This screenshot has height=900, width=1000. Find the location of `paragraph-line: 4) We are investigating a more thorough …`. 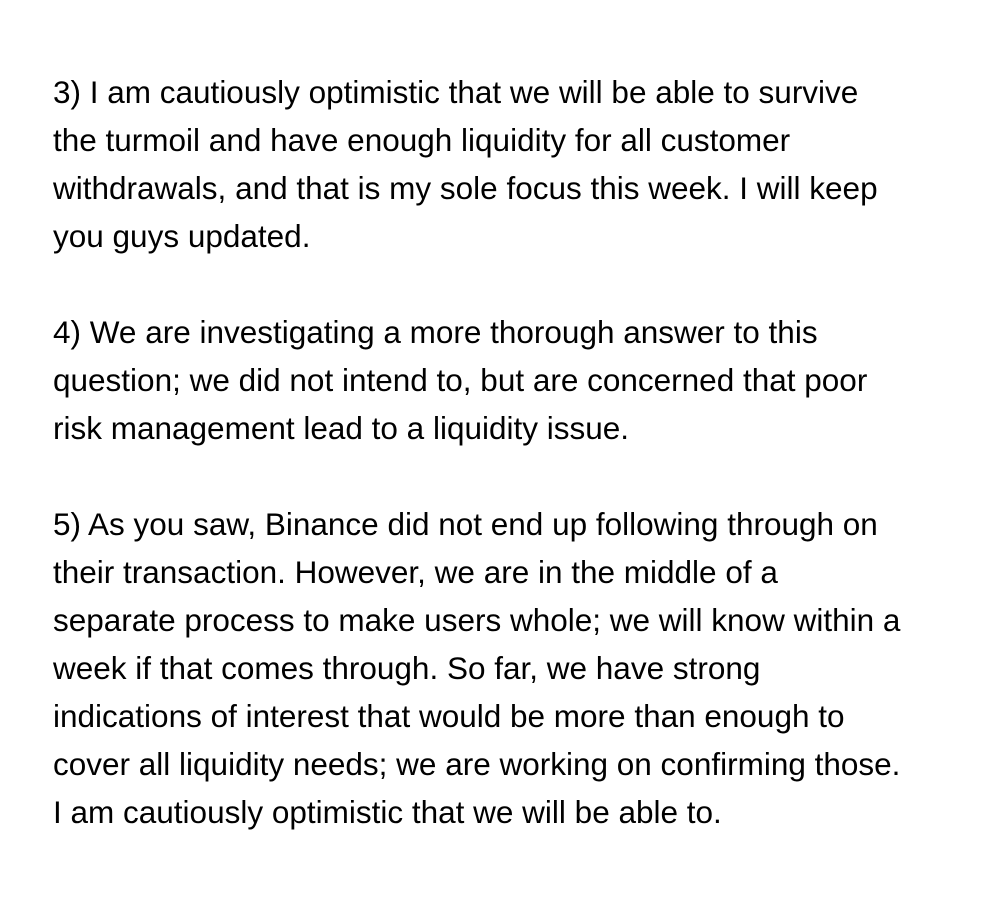

paragraph-line: 4) We are investigating a more thorough … is located at coordinates (435, 332).